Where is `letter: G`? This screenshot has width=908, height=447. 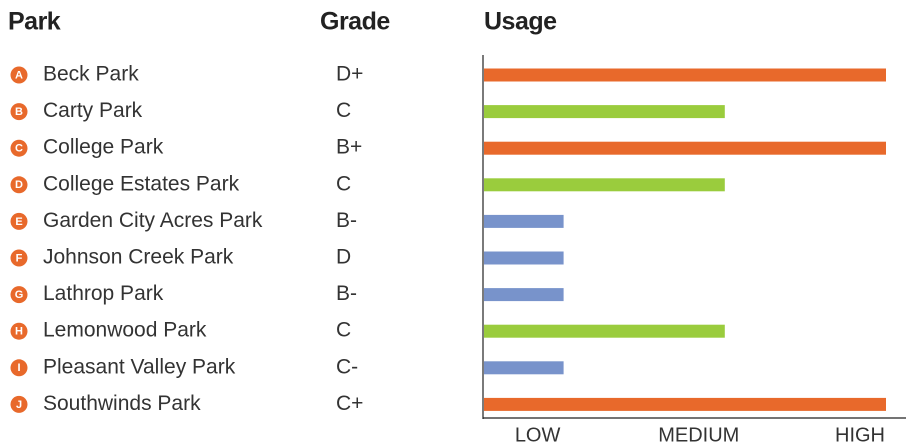 letter: G is located at coordinates (19, 295).